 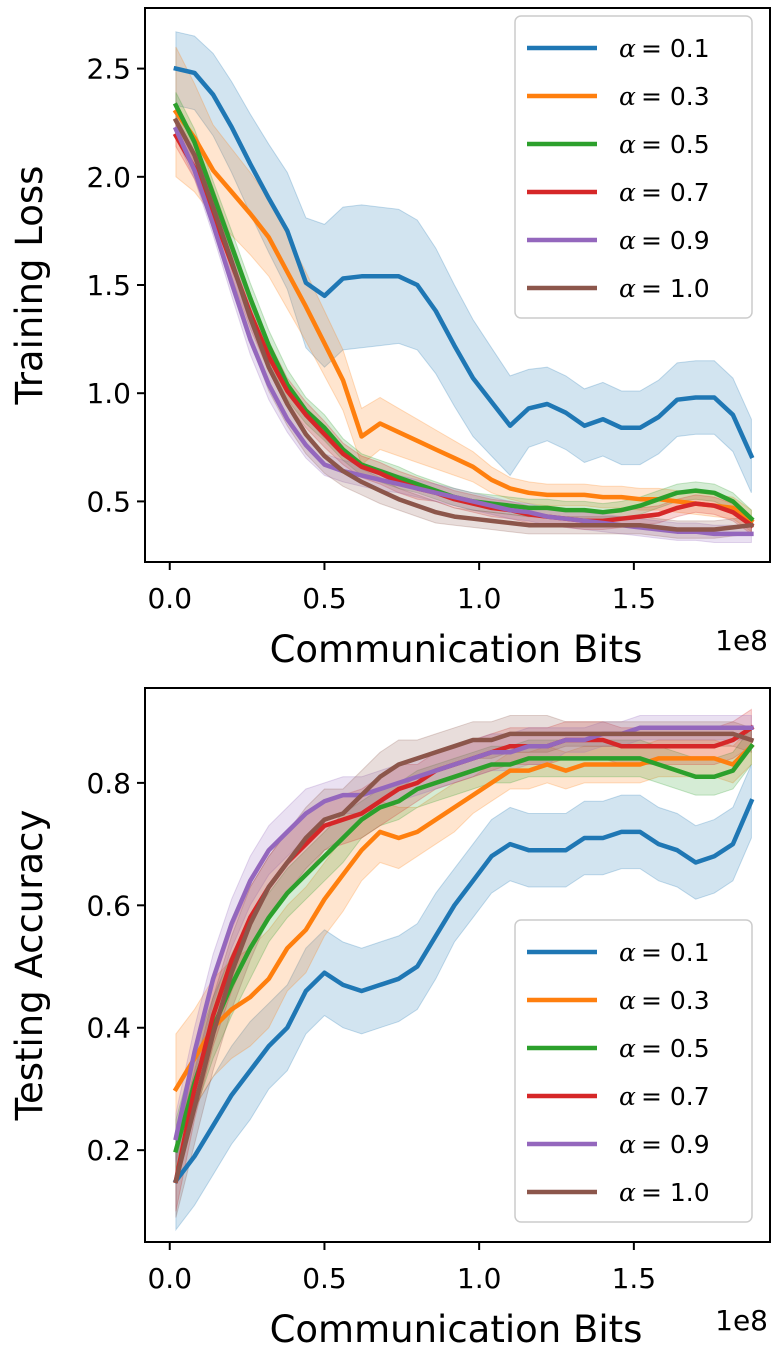 I want to click on y-tick-label: 0.4, so click(x=108, y=1028).